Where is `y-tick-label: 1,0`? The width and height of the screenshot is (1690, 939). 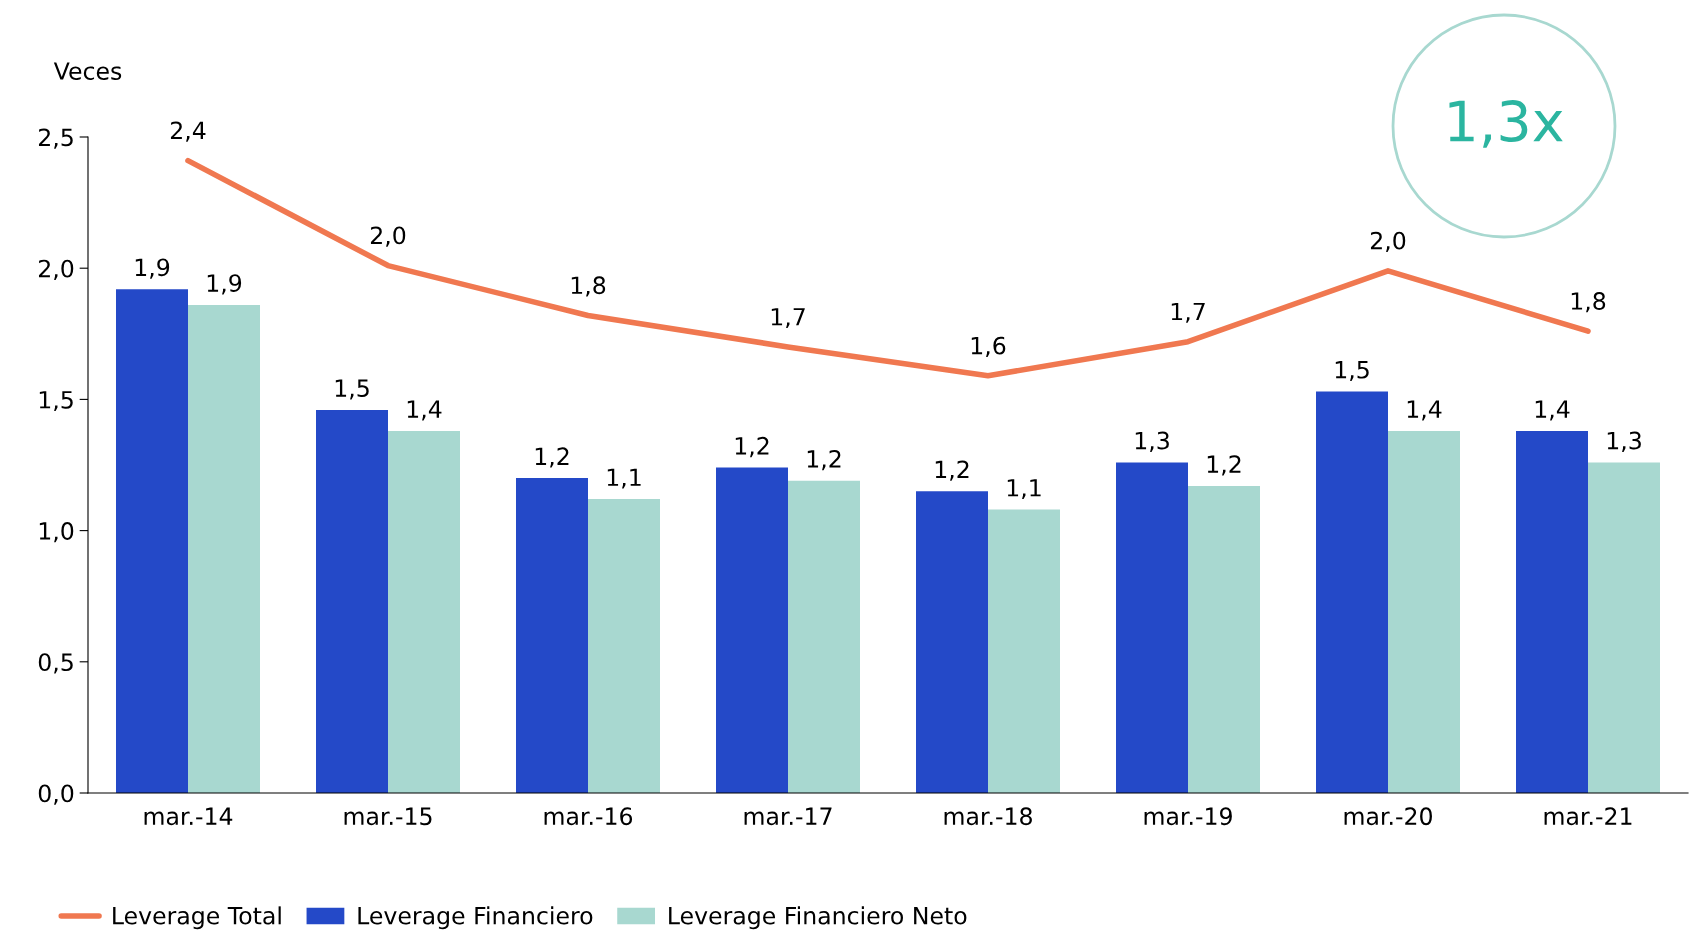
y-tick-label: 1,0 is located at coordinates (56, 532).